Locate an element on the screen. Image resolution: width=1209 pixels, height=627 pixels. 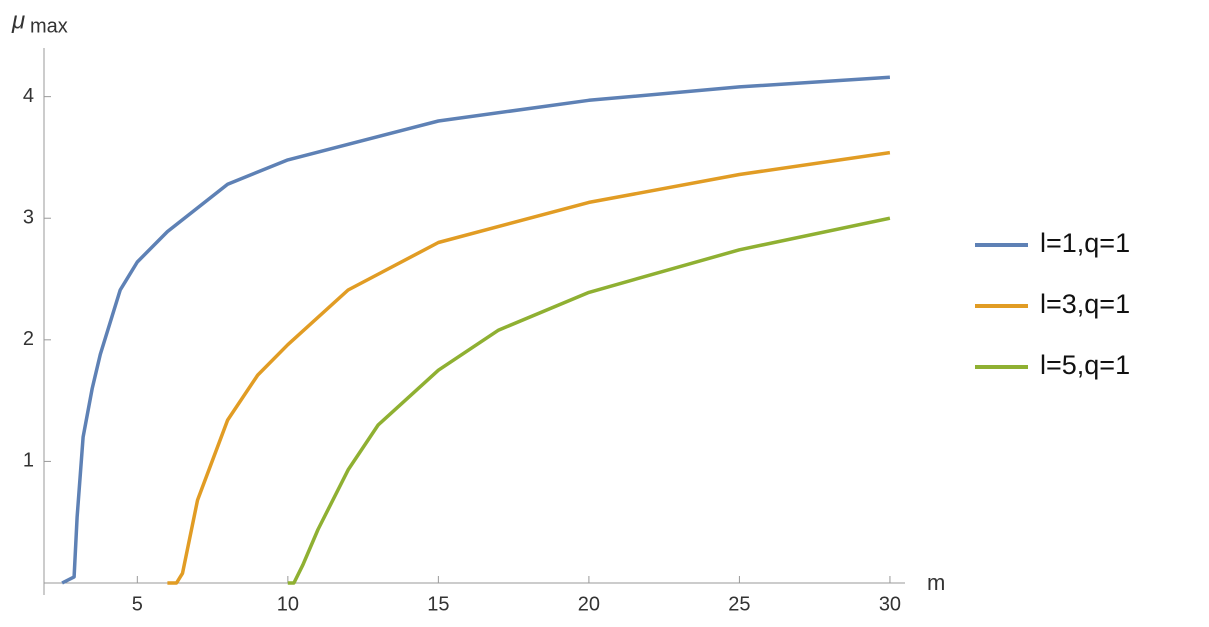
y-axis-label-subscript: max is located at coordinates (49, 26).